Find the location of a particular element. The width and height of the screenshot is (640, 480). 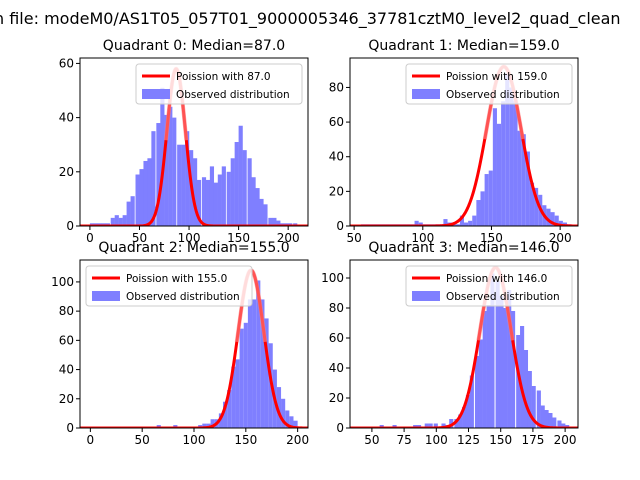

legend-label-poisson: Poission with 87.0 is located at coordinates (223, 77).